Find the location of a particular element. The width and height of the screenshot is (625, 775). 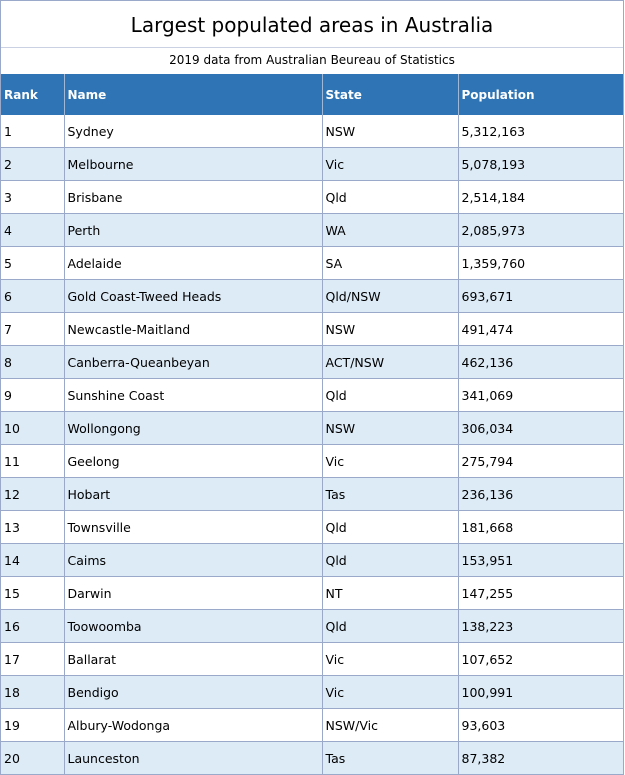

cell-name: Toowoomba is located at coordinates (192, 626).